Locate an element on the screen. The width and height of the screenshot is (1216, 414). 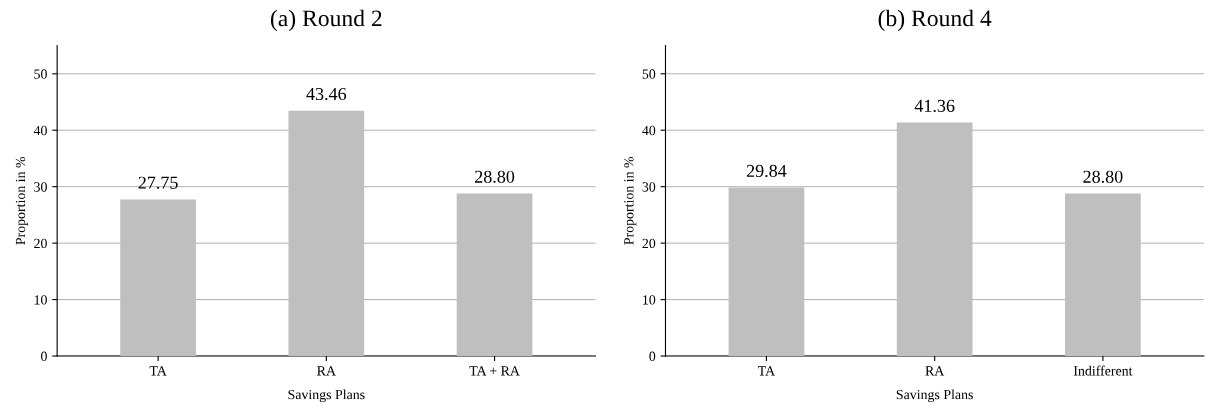
chart-title: (a) Round 2 is located at coordinates (326, 20).